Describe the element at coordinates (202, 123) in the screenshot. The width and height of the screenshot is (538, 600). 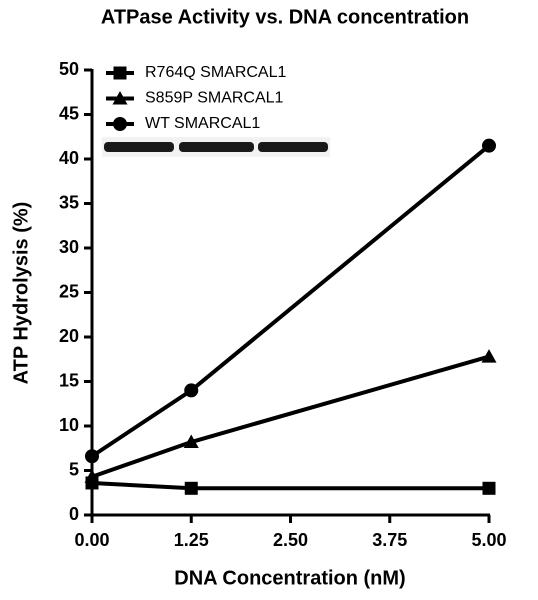
I see `legend-label: WT SMARCAL1` at that location.